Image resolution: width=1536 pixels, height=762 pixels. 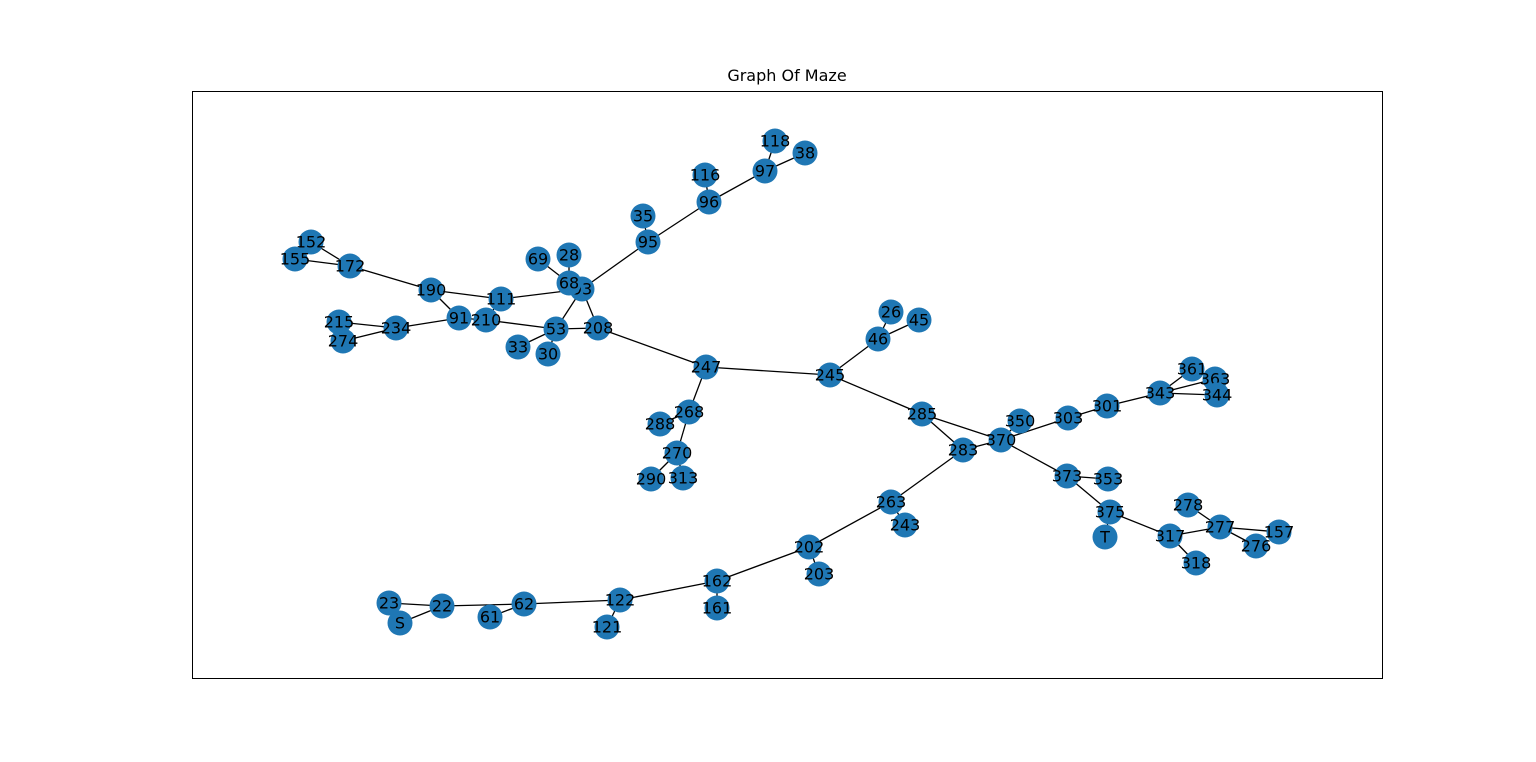 I want to click on node-label: 69, so click(x=538, y=259).